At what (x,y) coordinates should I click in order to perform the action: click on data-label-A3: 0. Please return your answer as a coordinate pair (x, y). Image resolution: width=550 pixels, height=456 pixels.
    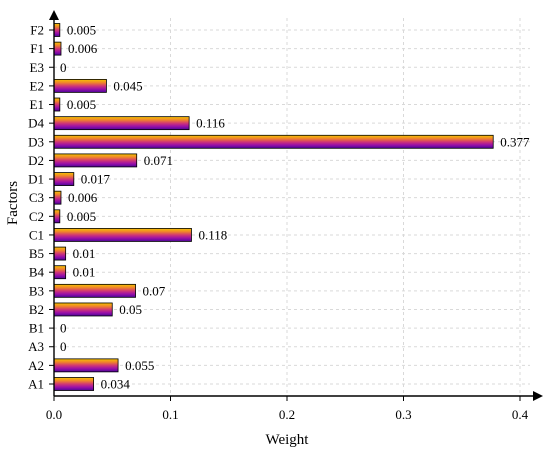
    Looking at the image, I should click on (63, 346).